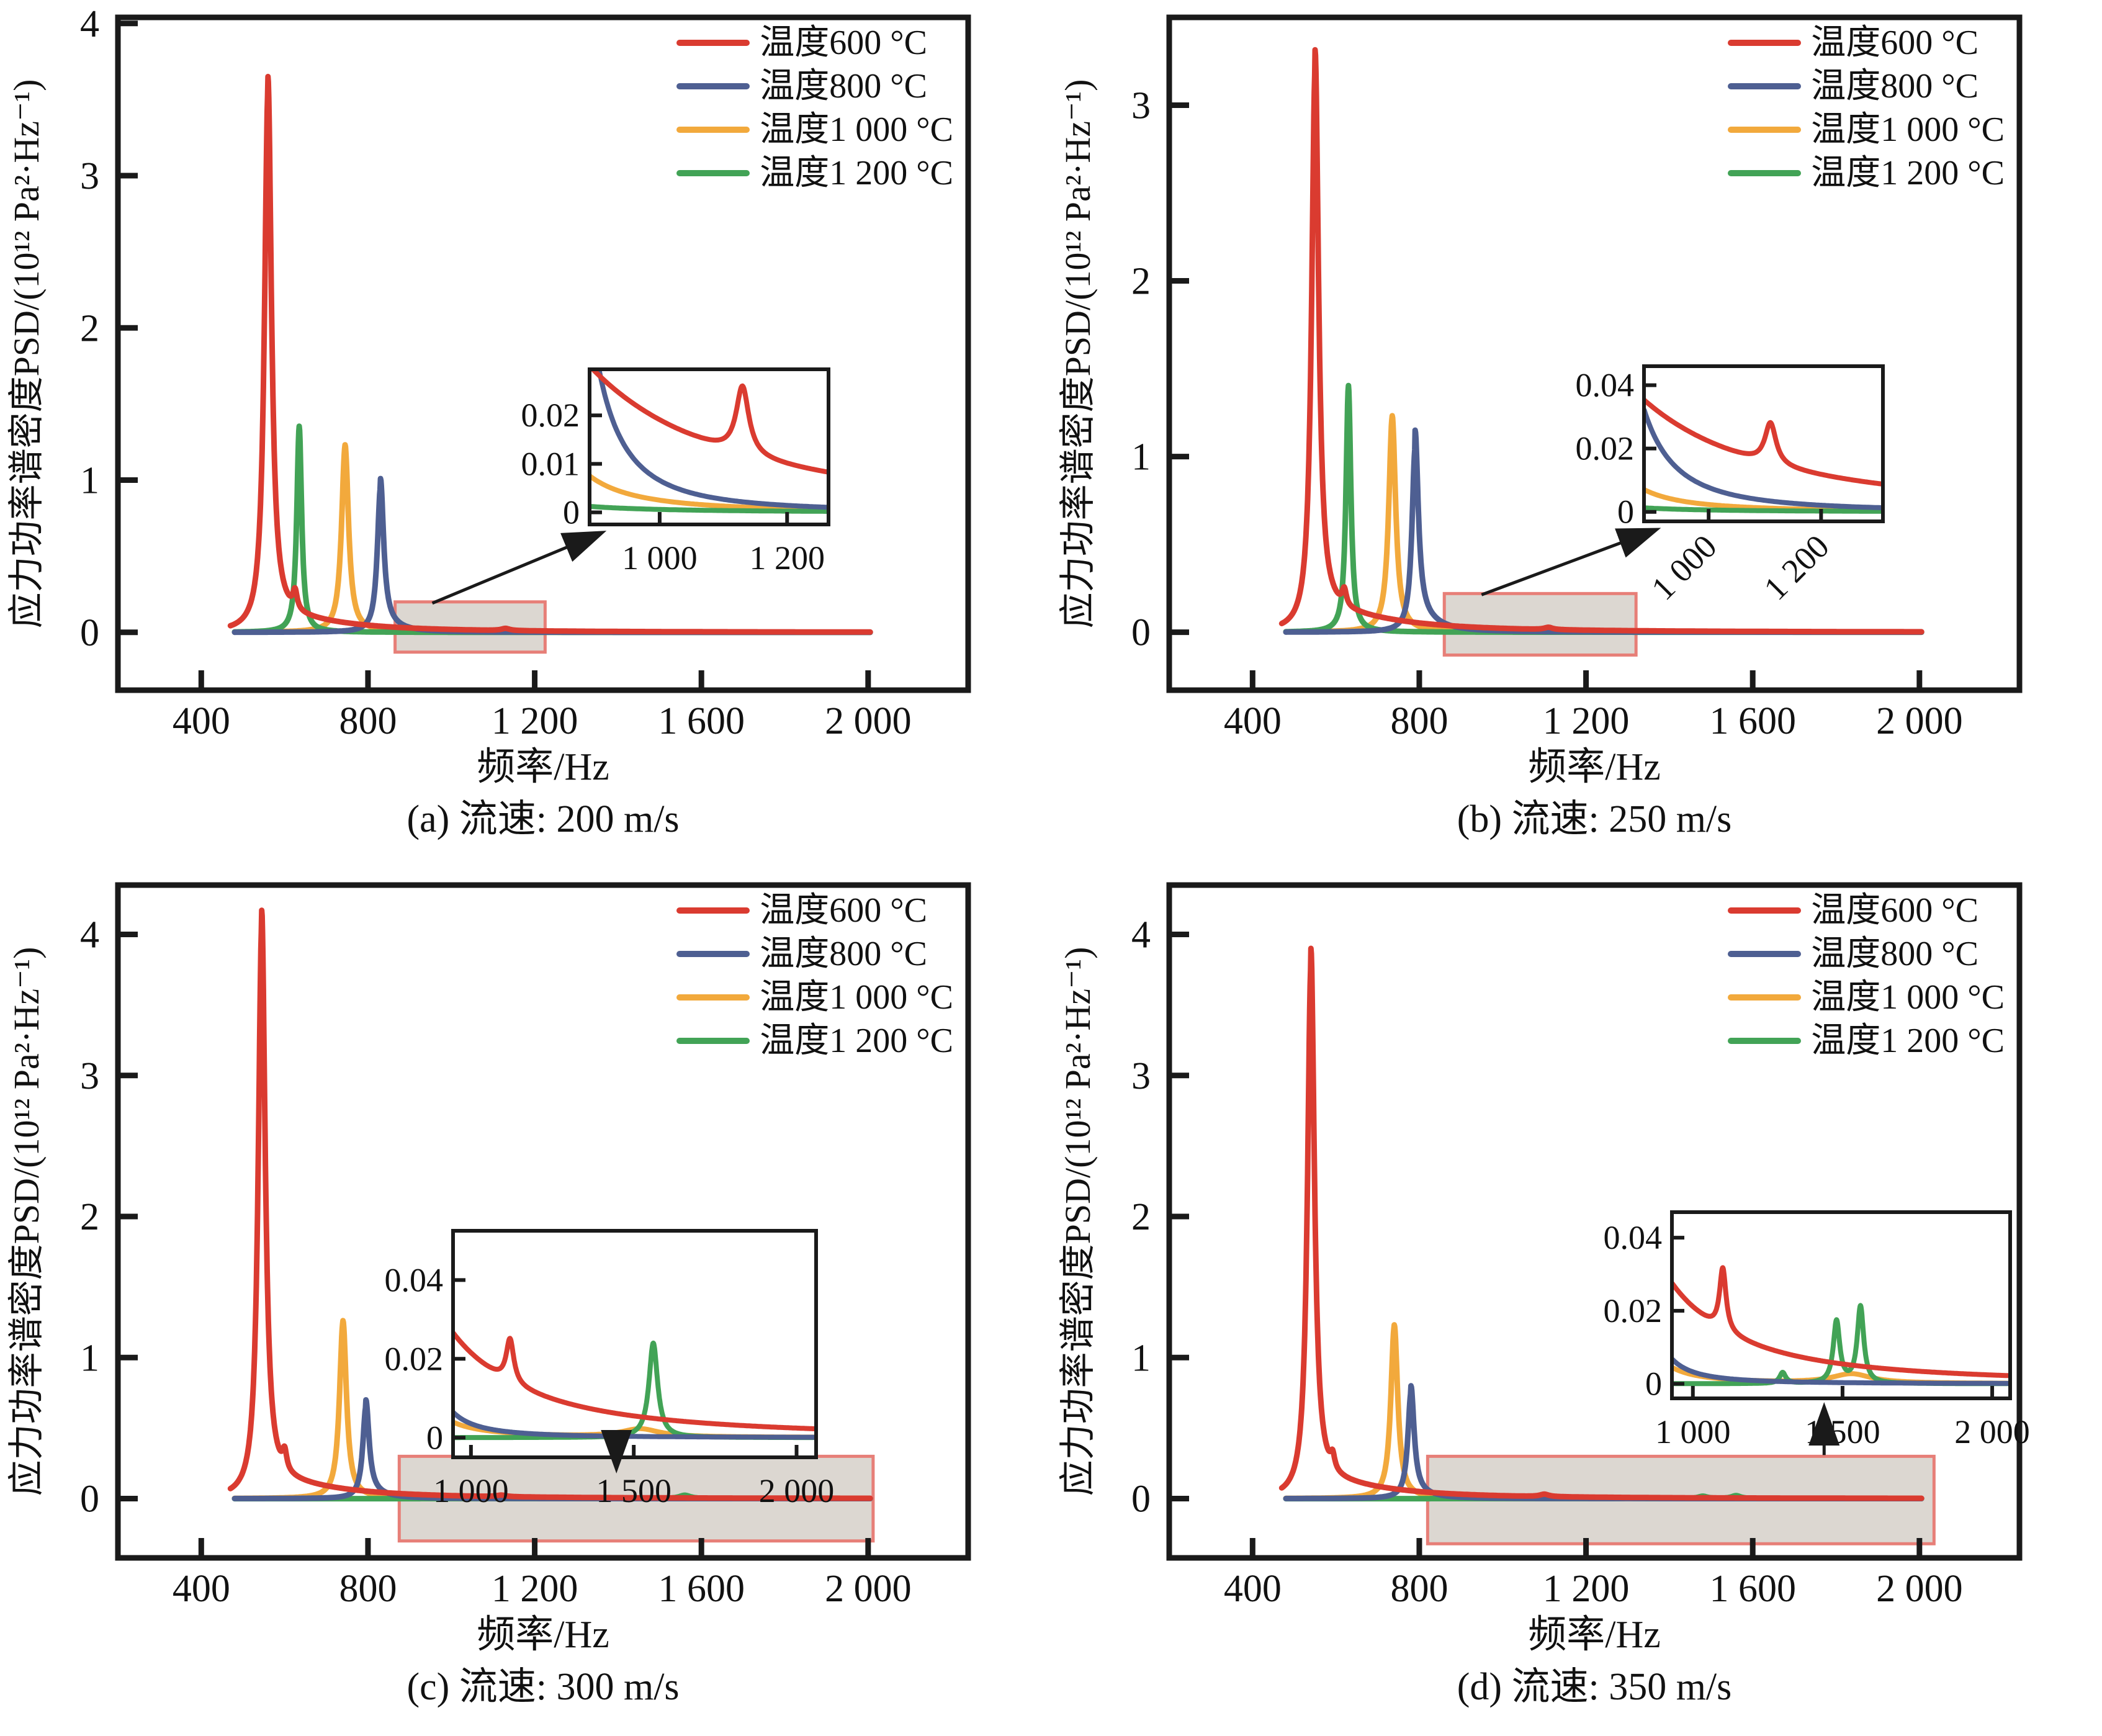 Image resolution: width=2102 pixels, height=1736 pixels. What do you see at coordinates (1594, 819) in the screenshot?
I see `panel-caption-b: (b) 流速: 250 m/s` at bounding box center [1594, 819].